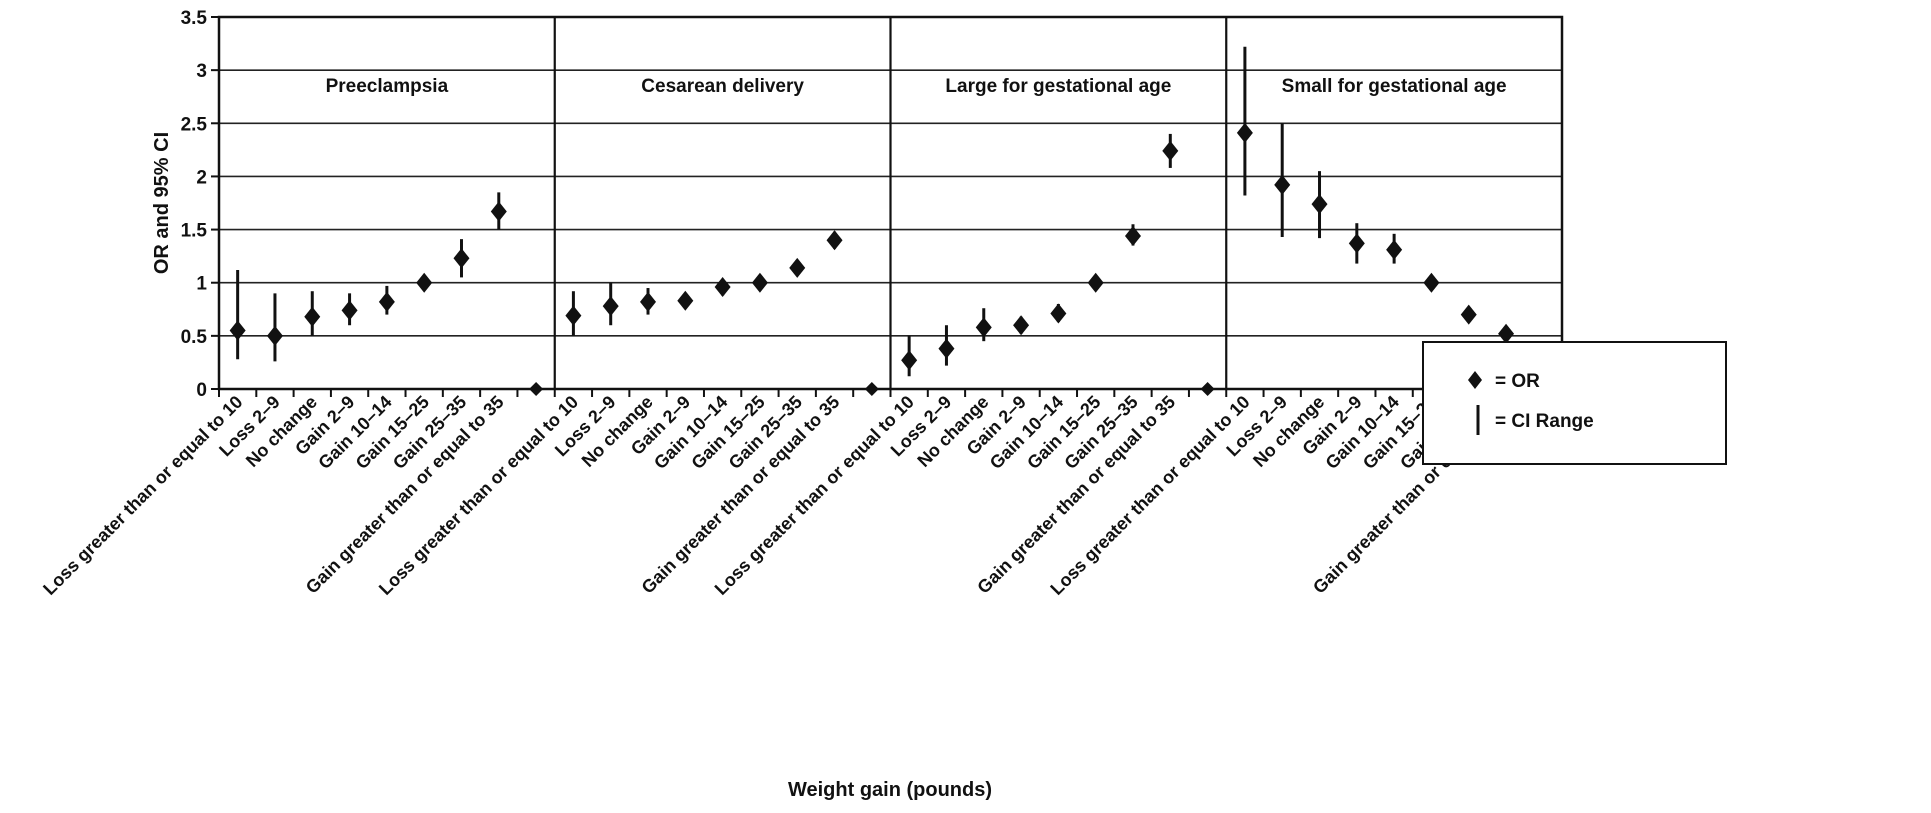 Image resolution: width=1931 pixels, height=813 pixels. Describe the element at coordinates (1475, 380) in the screenshot. I see `legend-or-marker` at that location.